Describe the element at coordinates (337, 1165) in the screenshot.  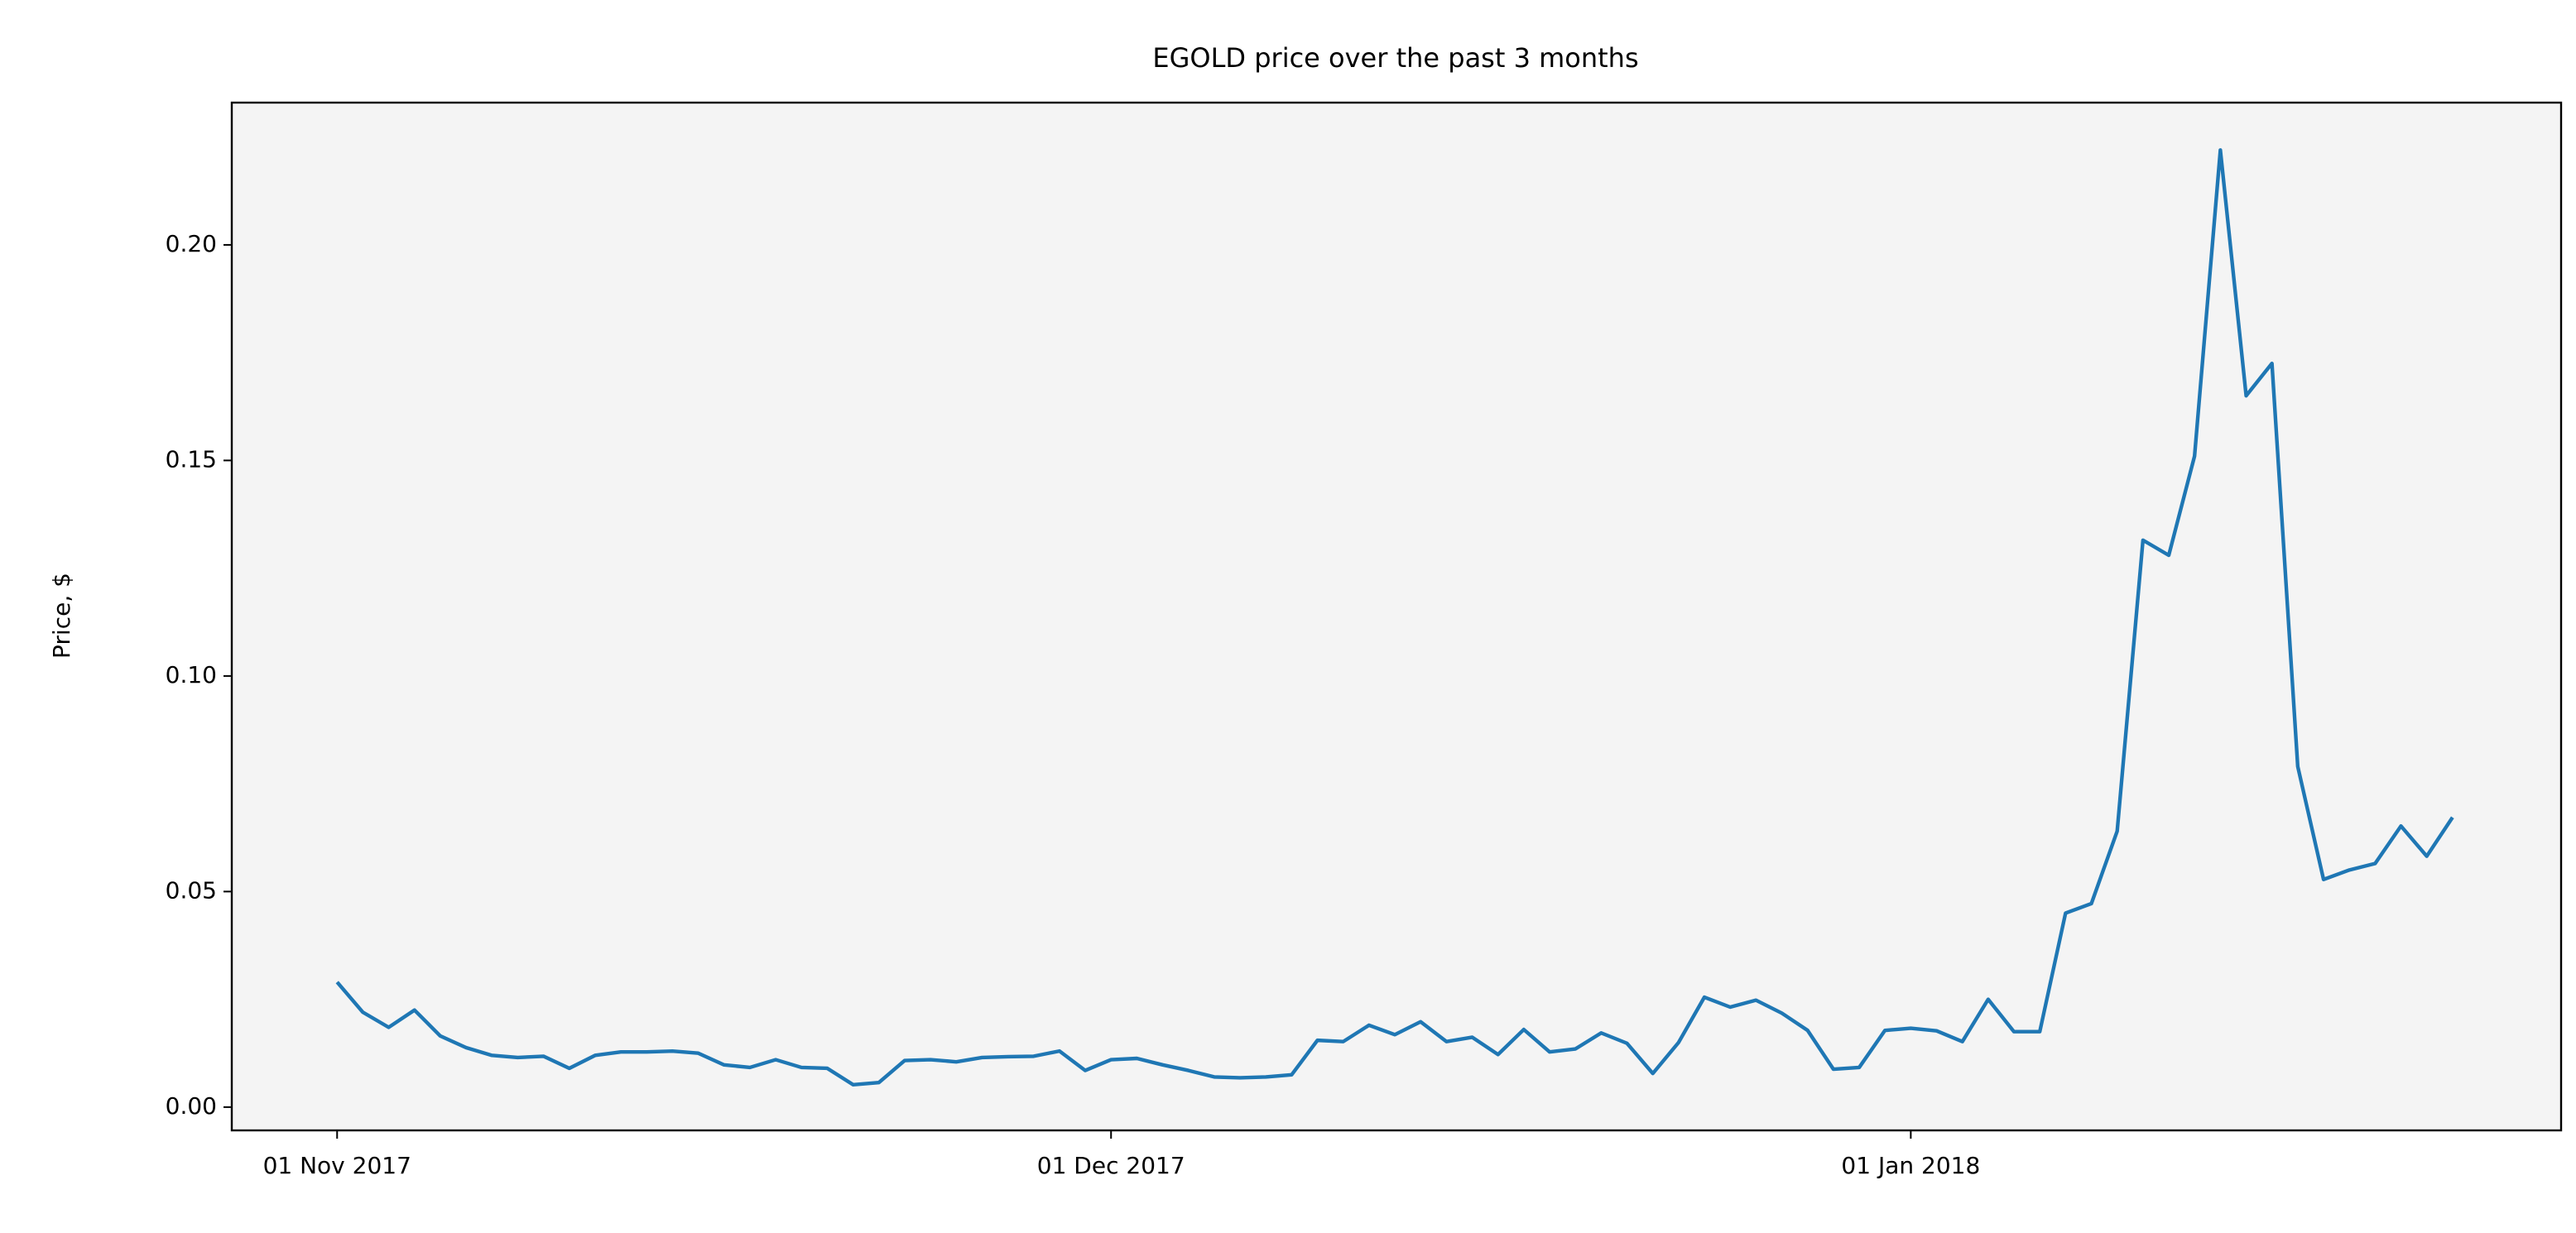
I see `x-tick-label: 01 Nov 2017` at that location.